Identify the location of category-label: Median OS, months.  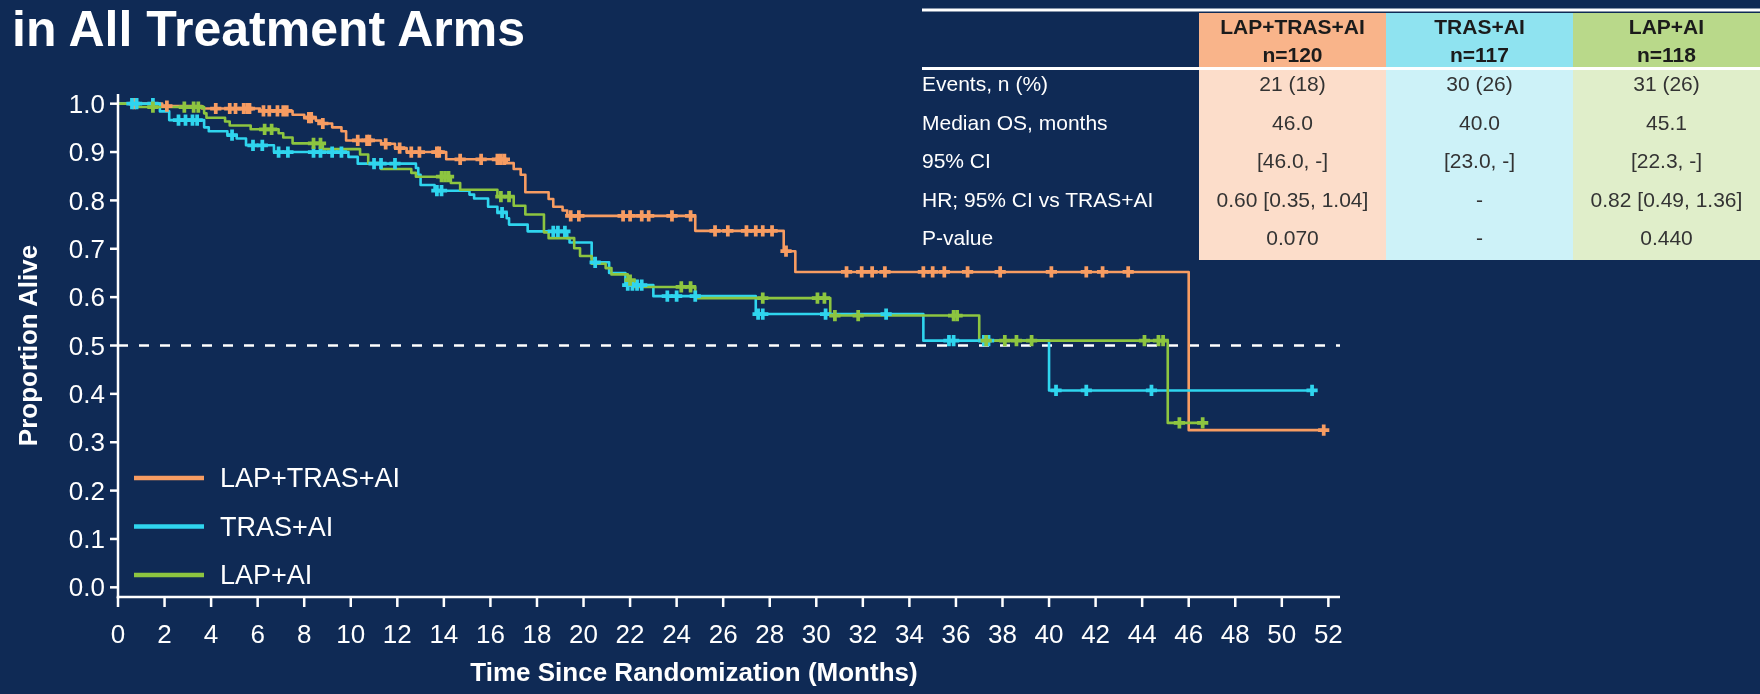
(1015, 122).